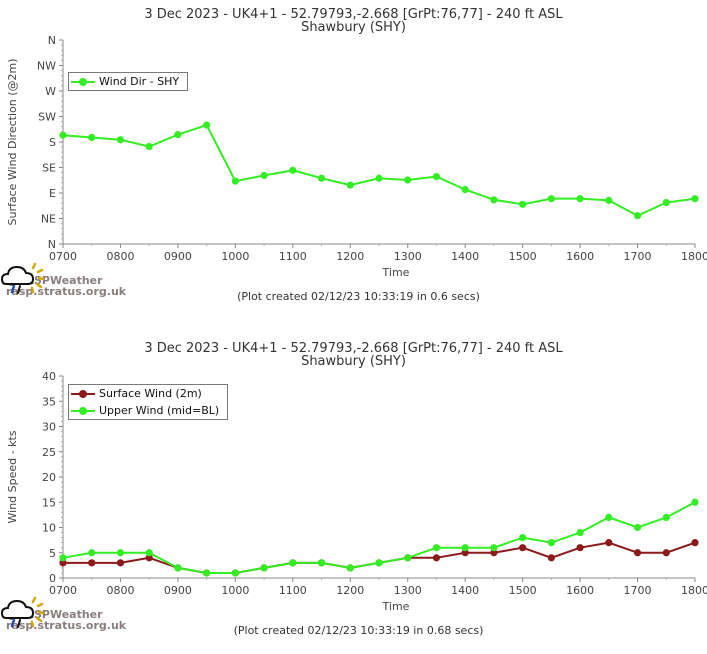 The width and height of the screenshot is (707, 654). I want to click on legend-item: Upper Wind (mid=BL), so click(148, 410).